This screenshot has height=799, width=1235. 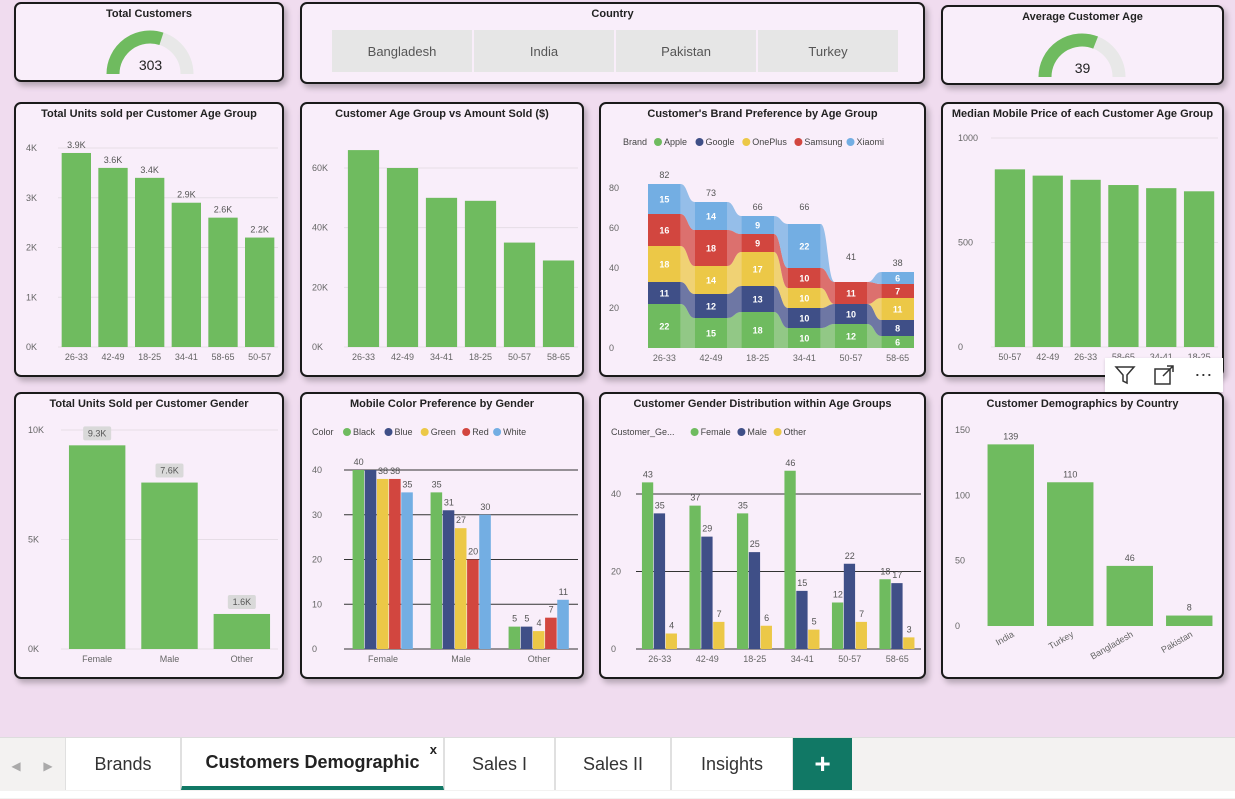 What do you see at coordinates (1125, 375) in the screenshot?
I see `filter-icon` at bounding box center [1125, 375].